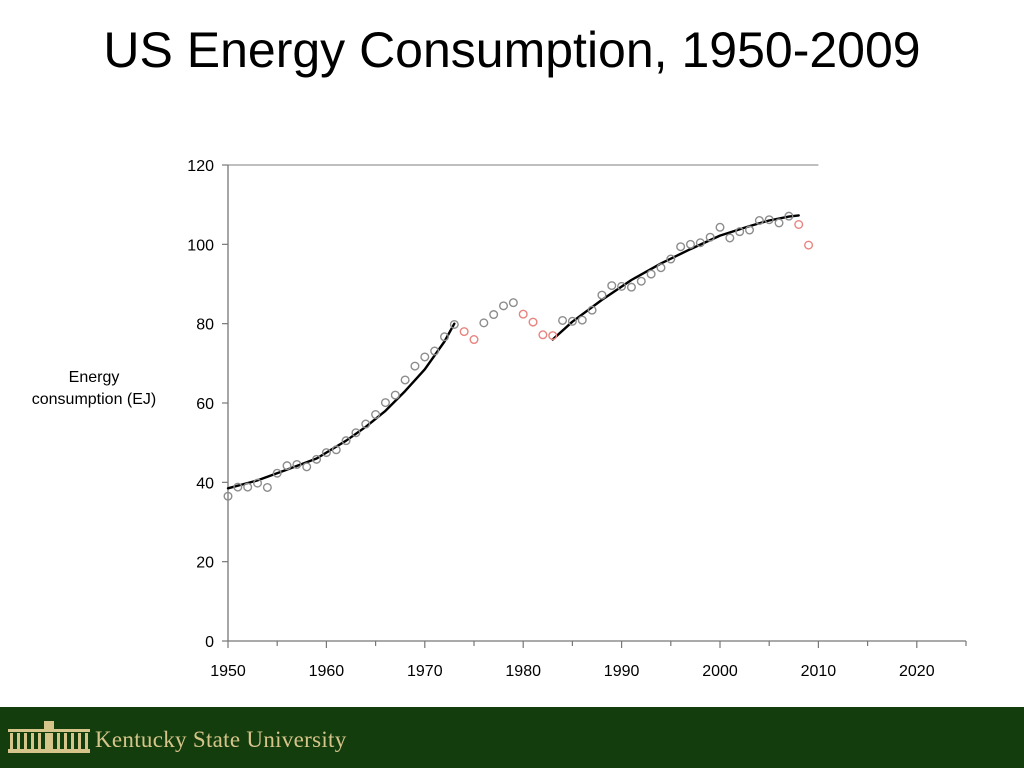 This screenshot has height=768, width=1024. Describe the element at coordinates (819, 671) in the screenshot. I see `x-tick-label: 2010` at that location.